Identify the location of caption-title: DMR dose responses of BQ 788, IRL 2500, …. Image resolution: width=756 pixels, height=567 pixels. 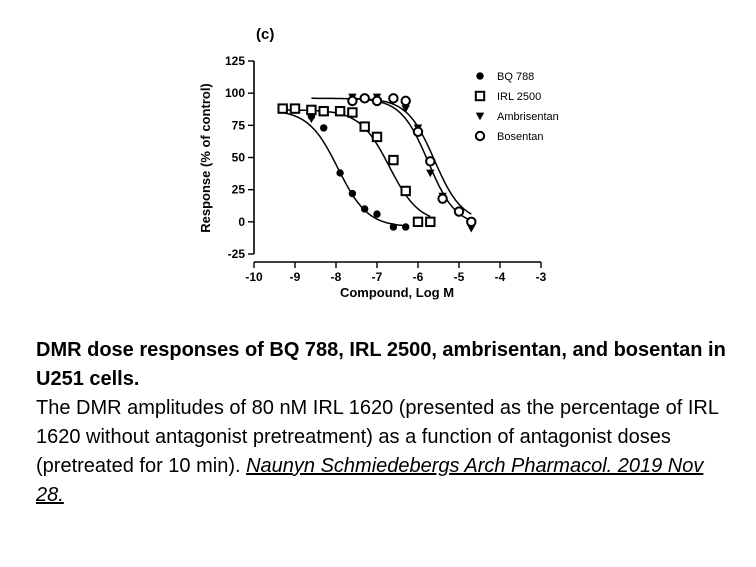
(381, 364).